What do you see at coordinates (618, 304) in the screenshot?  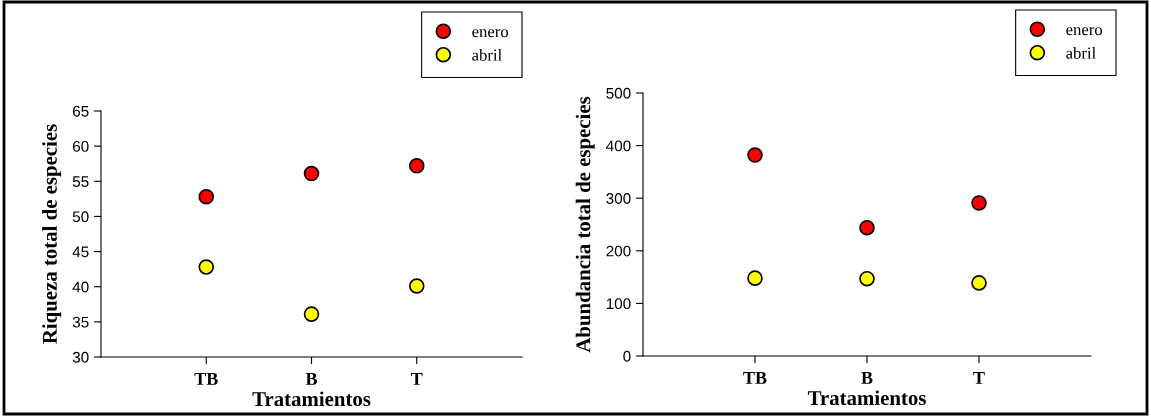 I see `y-tick-label: 100` at bounding box center [618, 304].